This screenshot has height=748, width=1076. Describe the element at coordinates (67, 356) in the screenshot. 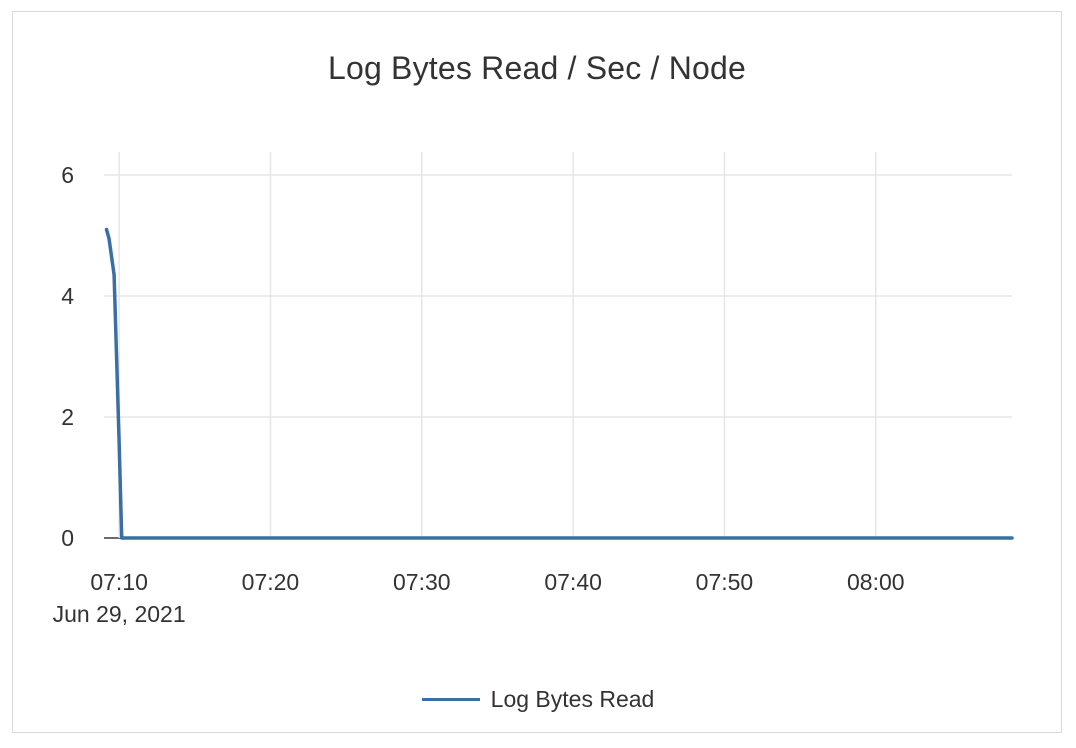

I see `y-axis: 0 2 4 6` at that location.